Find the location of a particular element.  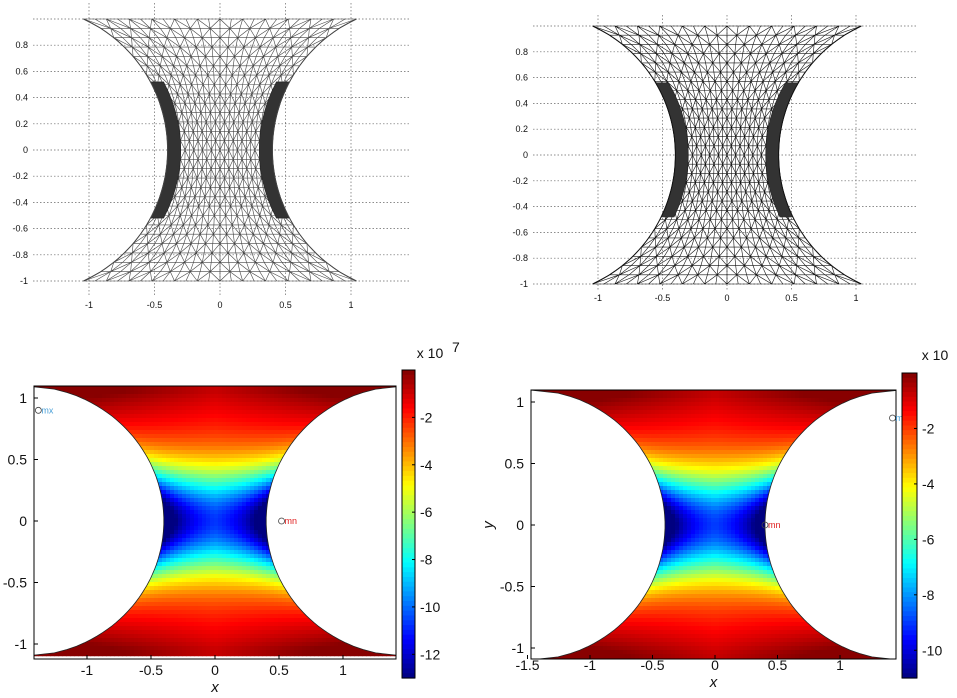

shaded-elements-left is located at coordinates (166, 150).